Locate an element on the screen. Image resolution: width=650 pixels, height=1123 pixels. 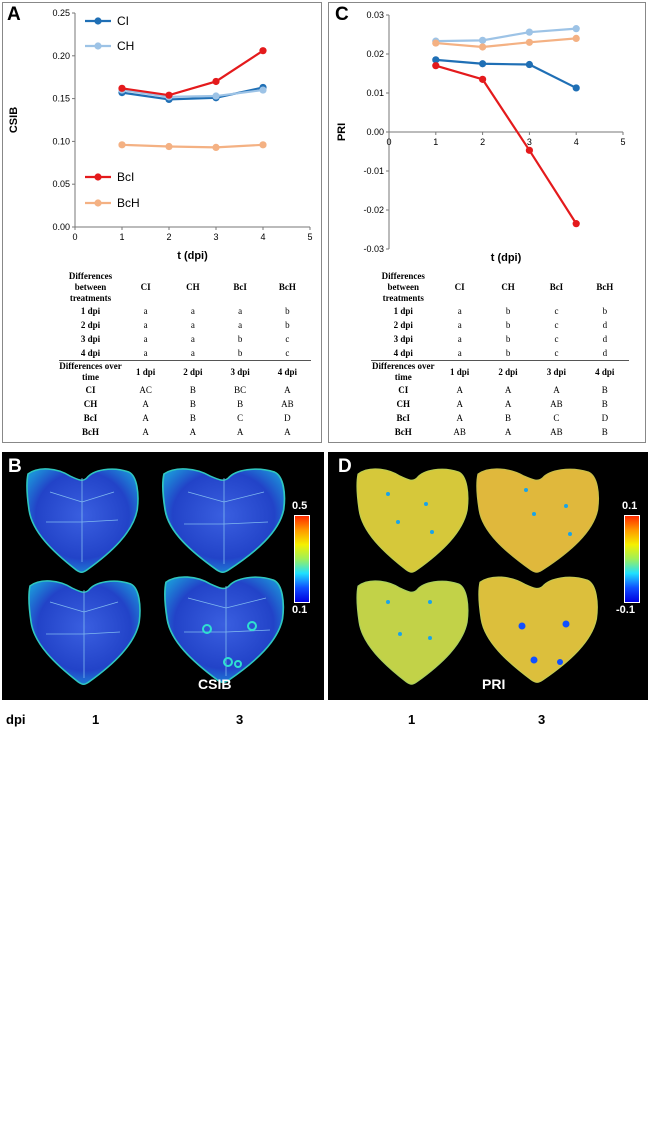
dpi-b1: 1 is located at coordinates (96, 719).